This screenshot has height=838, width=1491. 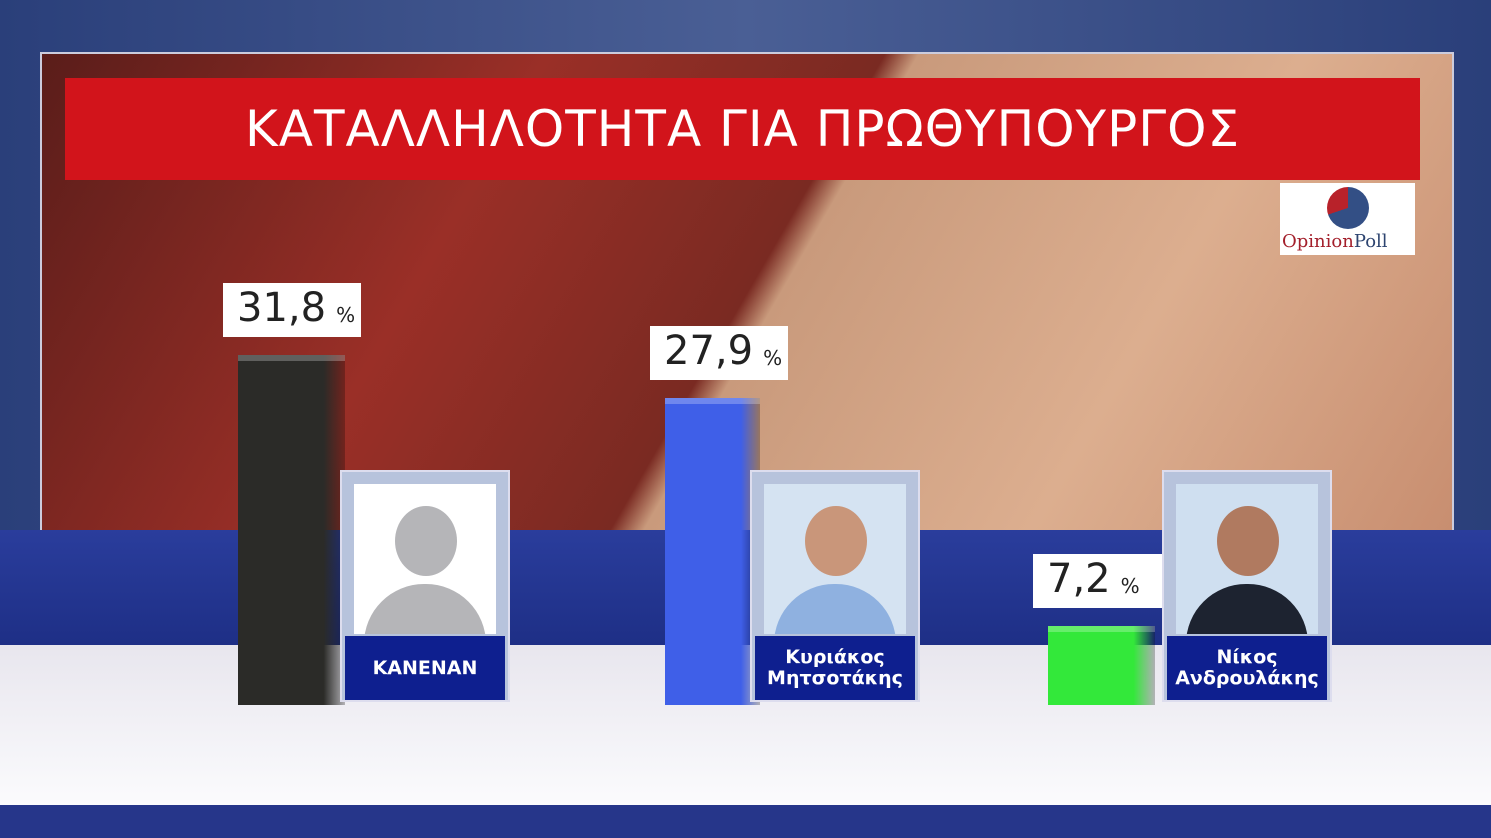 I want to click on logo-text-1: Opinion, so click(x=1318, y=241).